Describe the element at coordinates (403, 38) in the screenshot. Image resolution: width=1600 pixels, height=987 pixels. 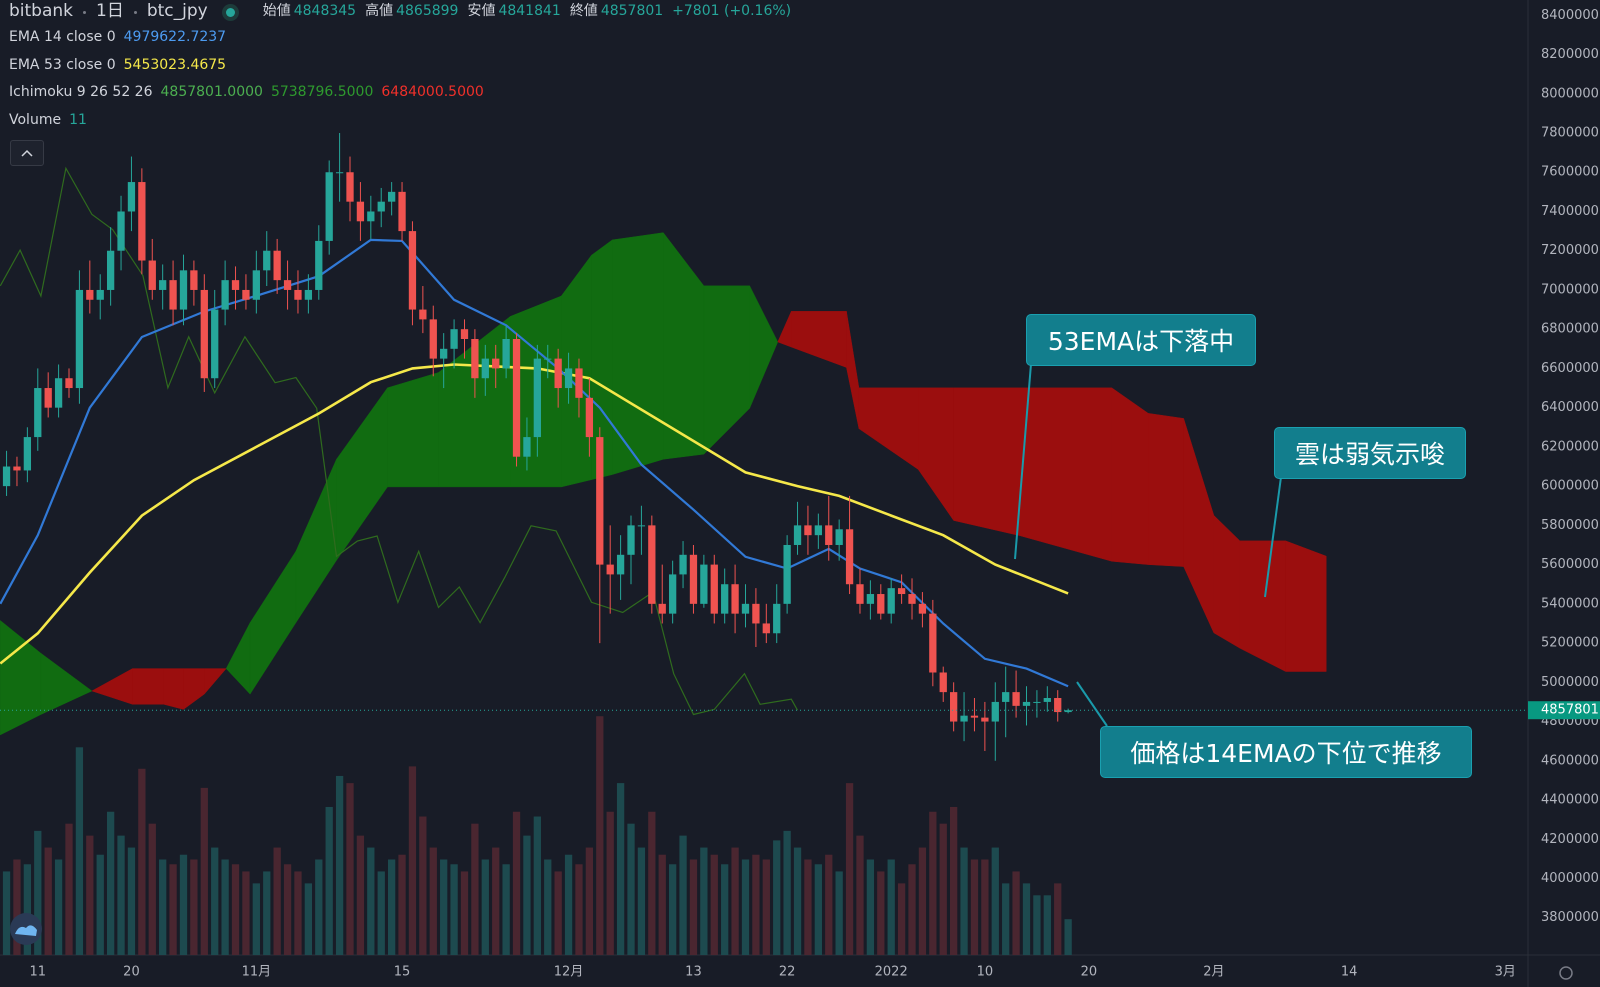
I see `ema14-legend: EMA 14 close 0 4979622.7237` at that location.